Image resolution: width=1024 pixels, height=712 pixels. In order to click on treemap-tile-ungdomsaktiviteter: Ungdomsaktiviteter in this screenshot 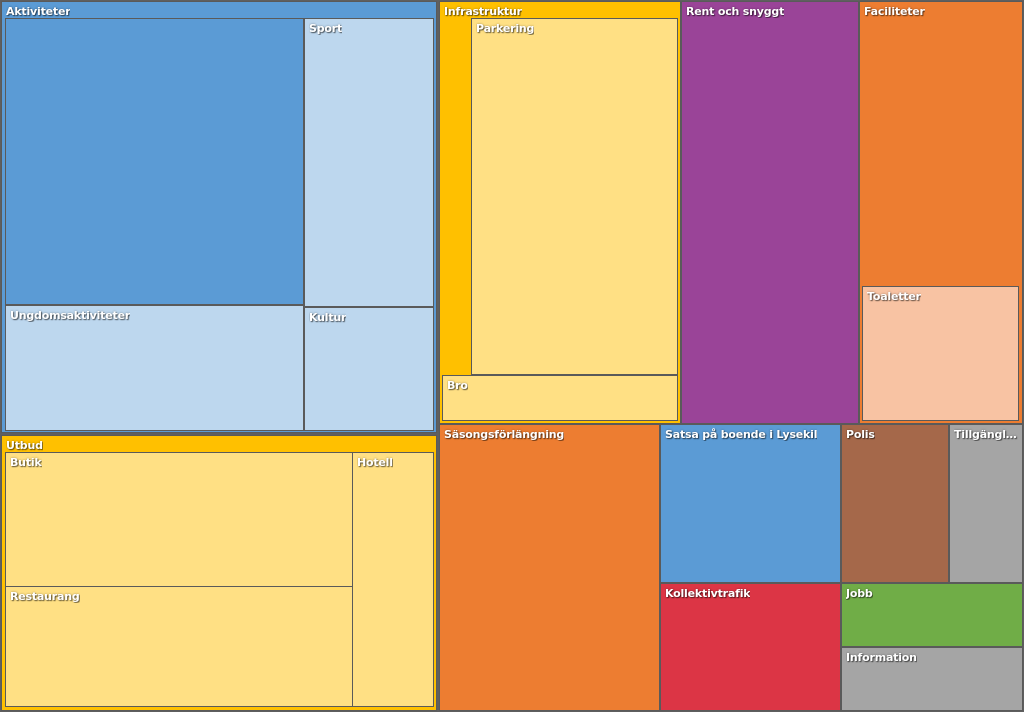, I will do `click(154, 368)`.